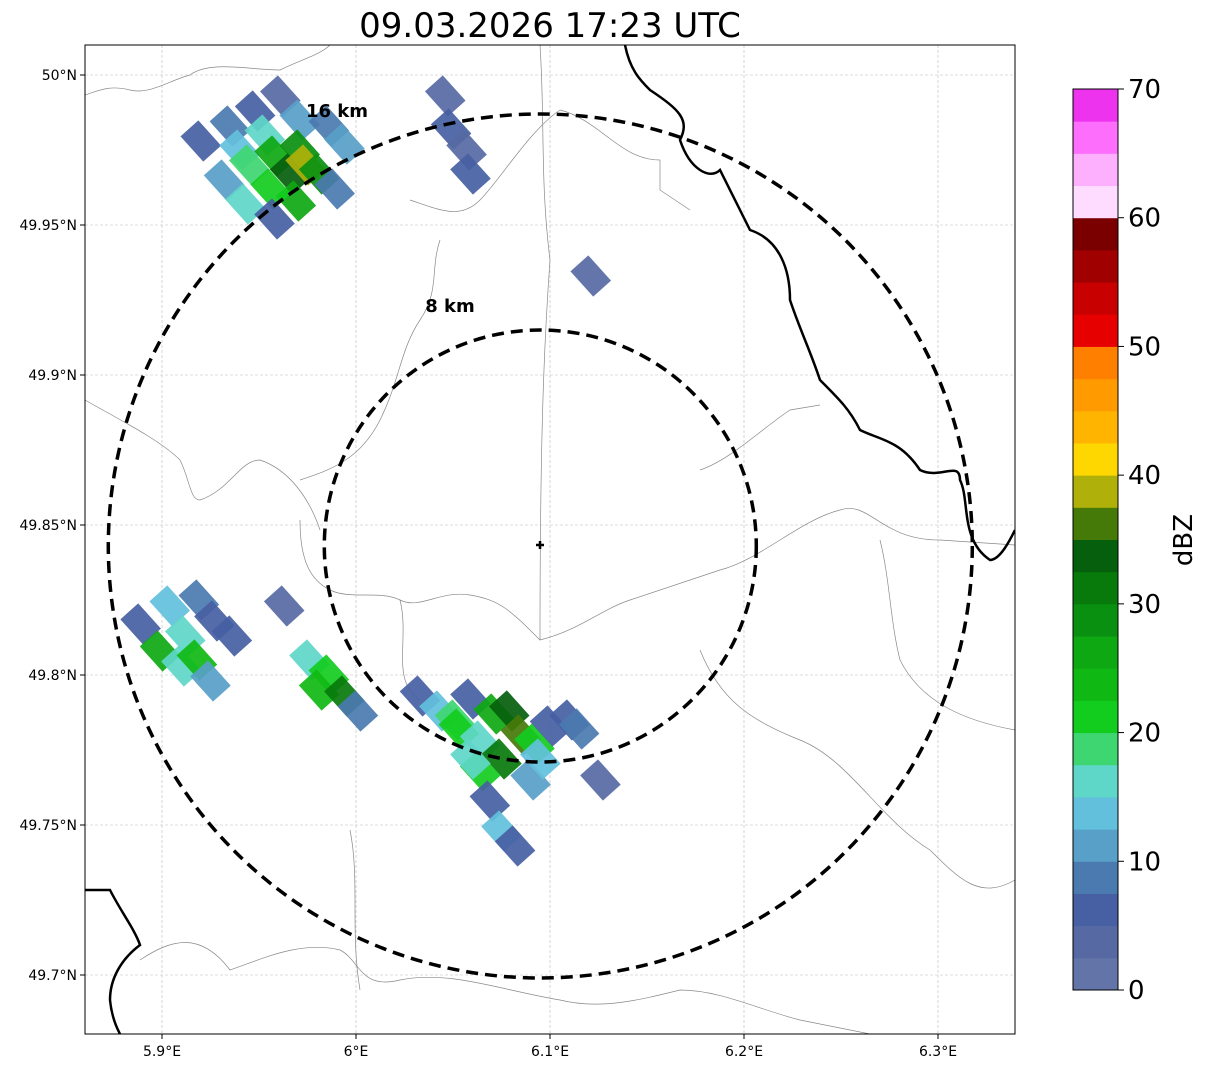  Describe the element at coordinates (48, 826) in the screenshot. I see `tick-label-y: 49.75°N` at that location.